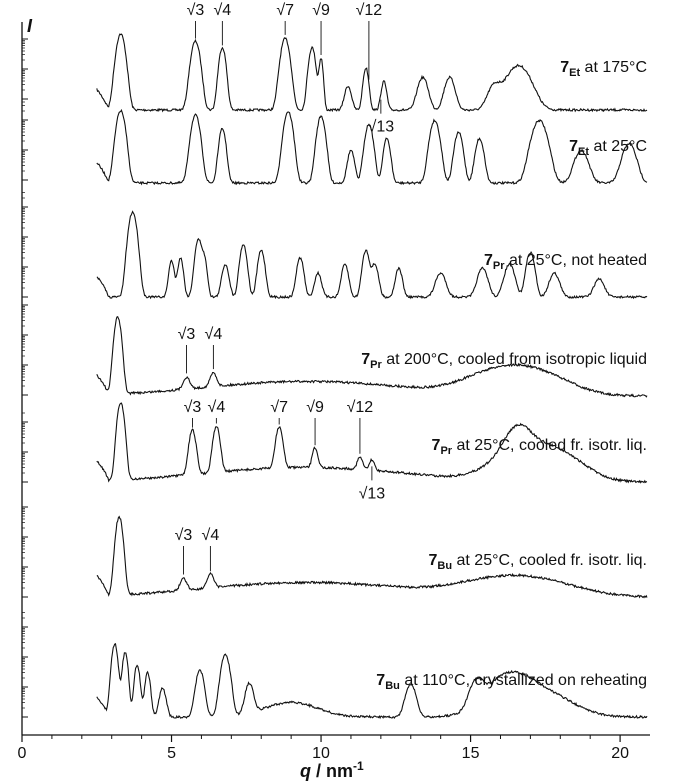 This screenshot has width=680, height=783. I want to click on trace-label: 7Pr at 25°C, cooled fr. isotr. liq., so click(539, 447).